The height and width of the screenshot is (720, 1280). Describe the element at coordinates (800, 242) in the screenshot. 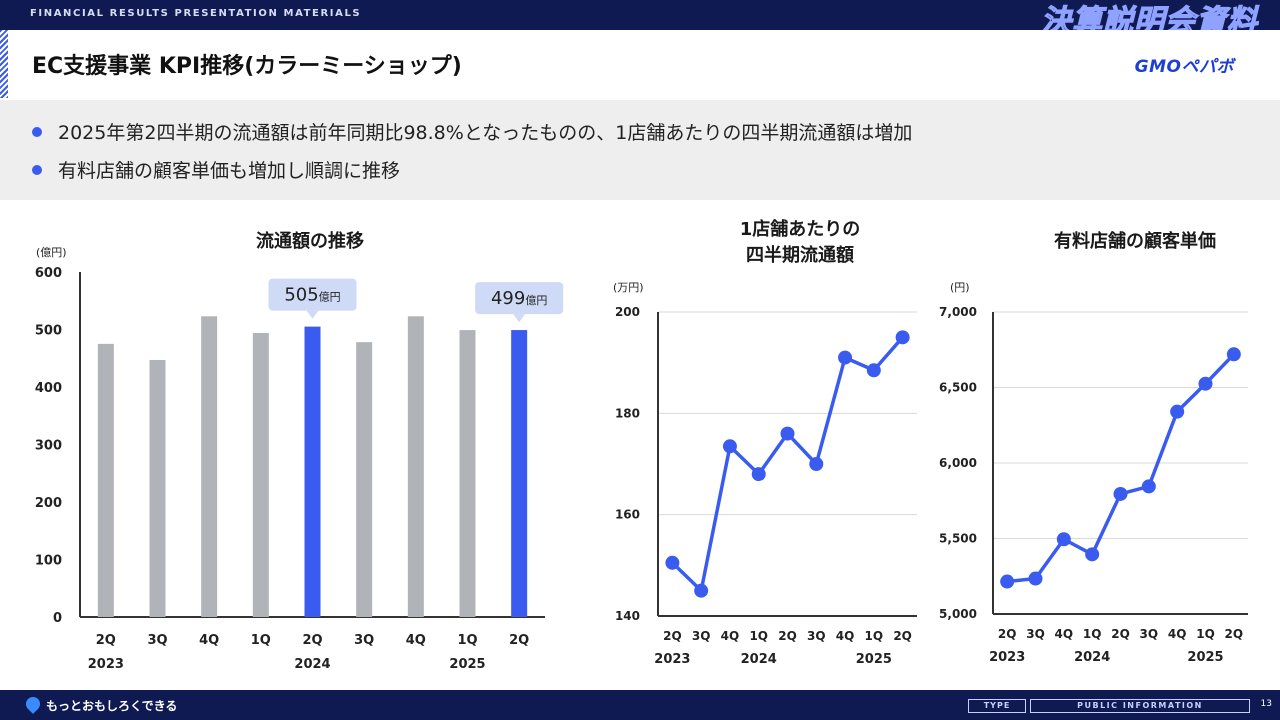

I see `chart2-title: 1店舗あたりの 四半期流通額` at that location.